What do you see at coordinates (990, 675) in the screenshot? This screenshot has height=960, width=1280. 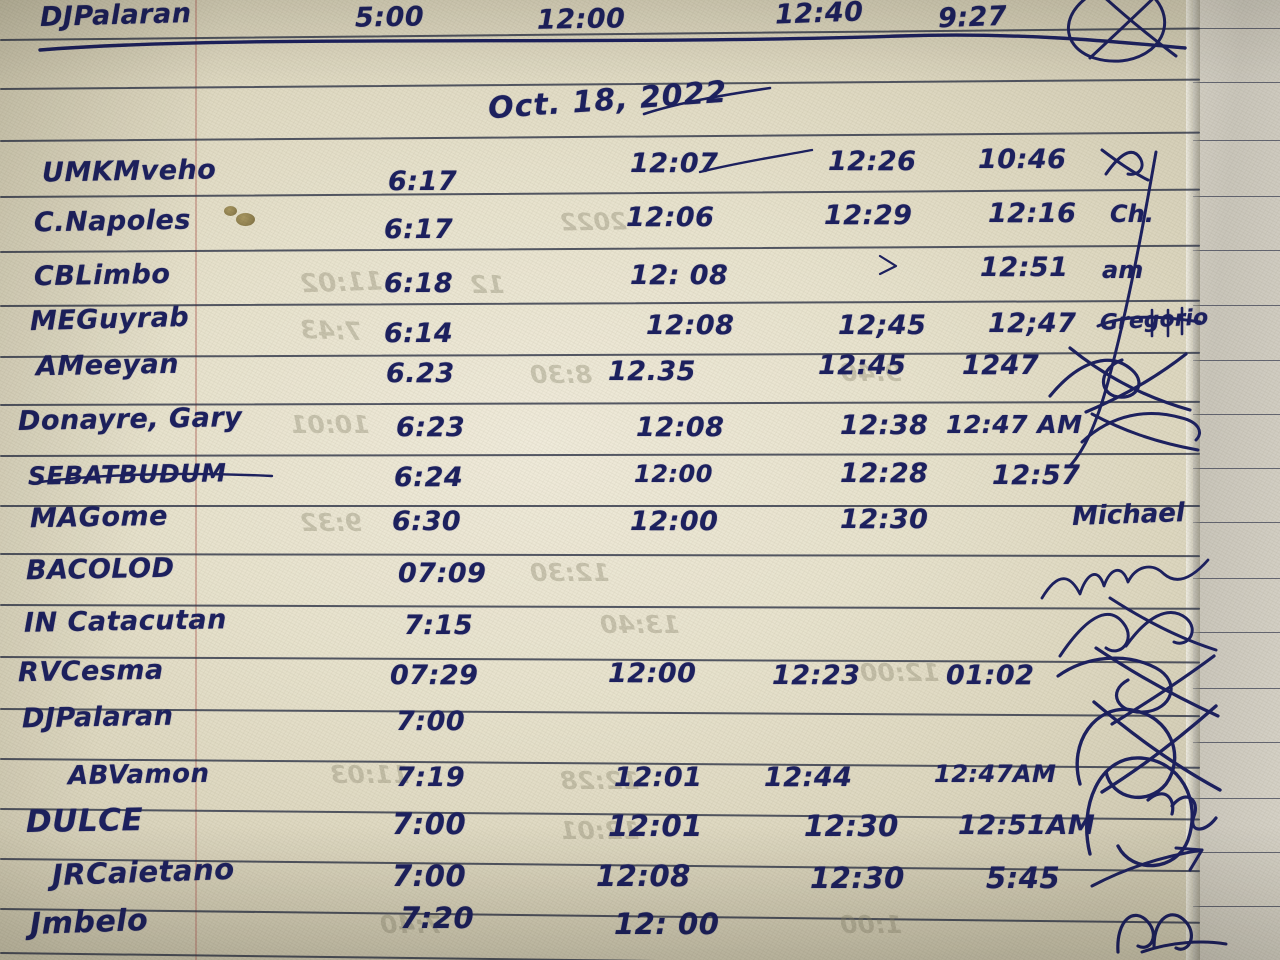 I see `row-time-out: 01:02` at bounding box center [990, 675].